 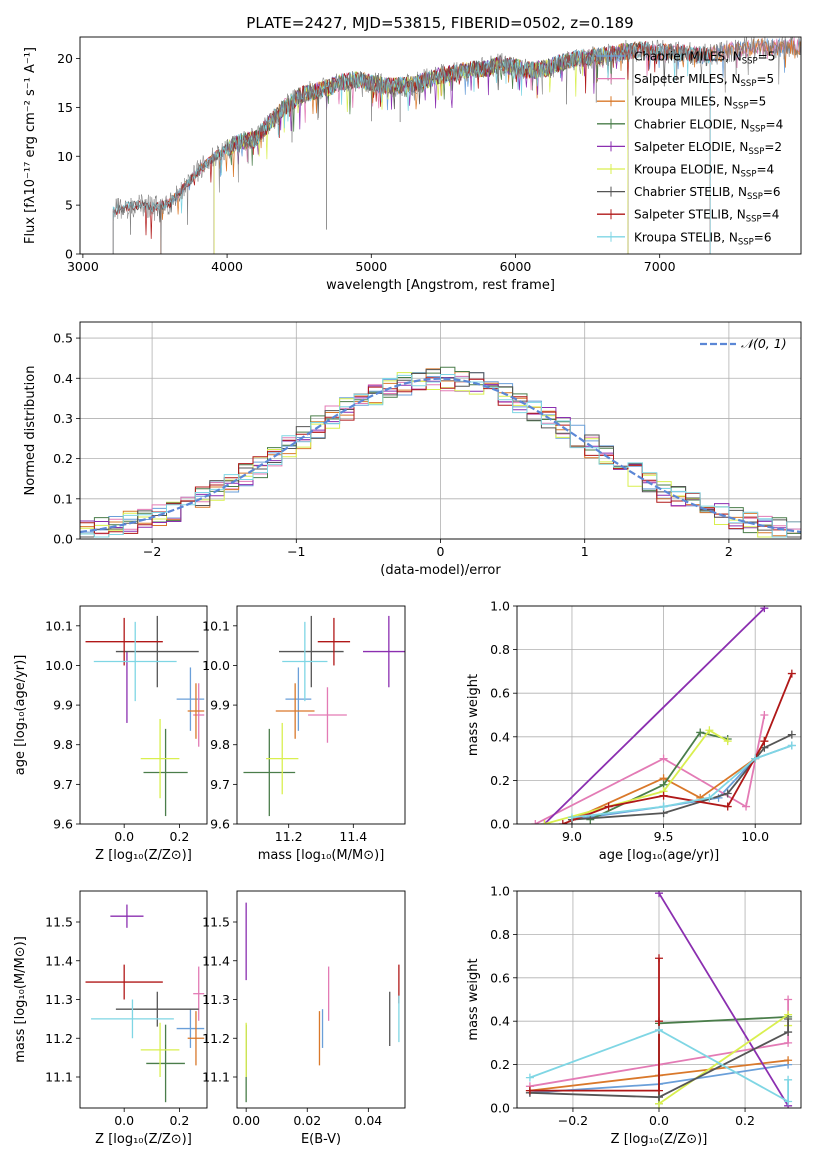 I want to click on weight-salpeter-stelib-line, so click(x=594, y=1025).